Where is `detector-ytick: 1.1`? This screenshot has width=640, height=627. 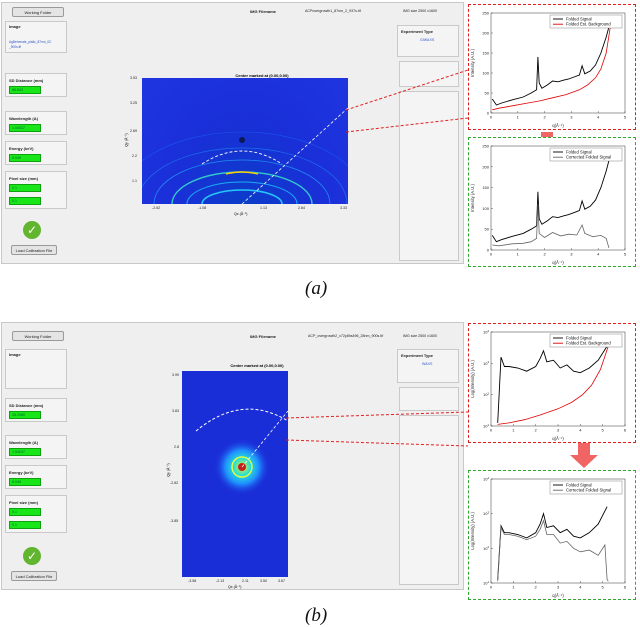
detector-ytick: 1.1 is located at coordinates (134, 181).